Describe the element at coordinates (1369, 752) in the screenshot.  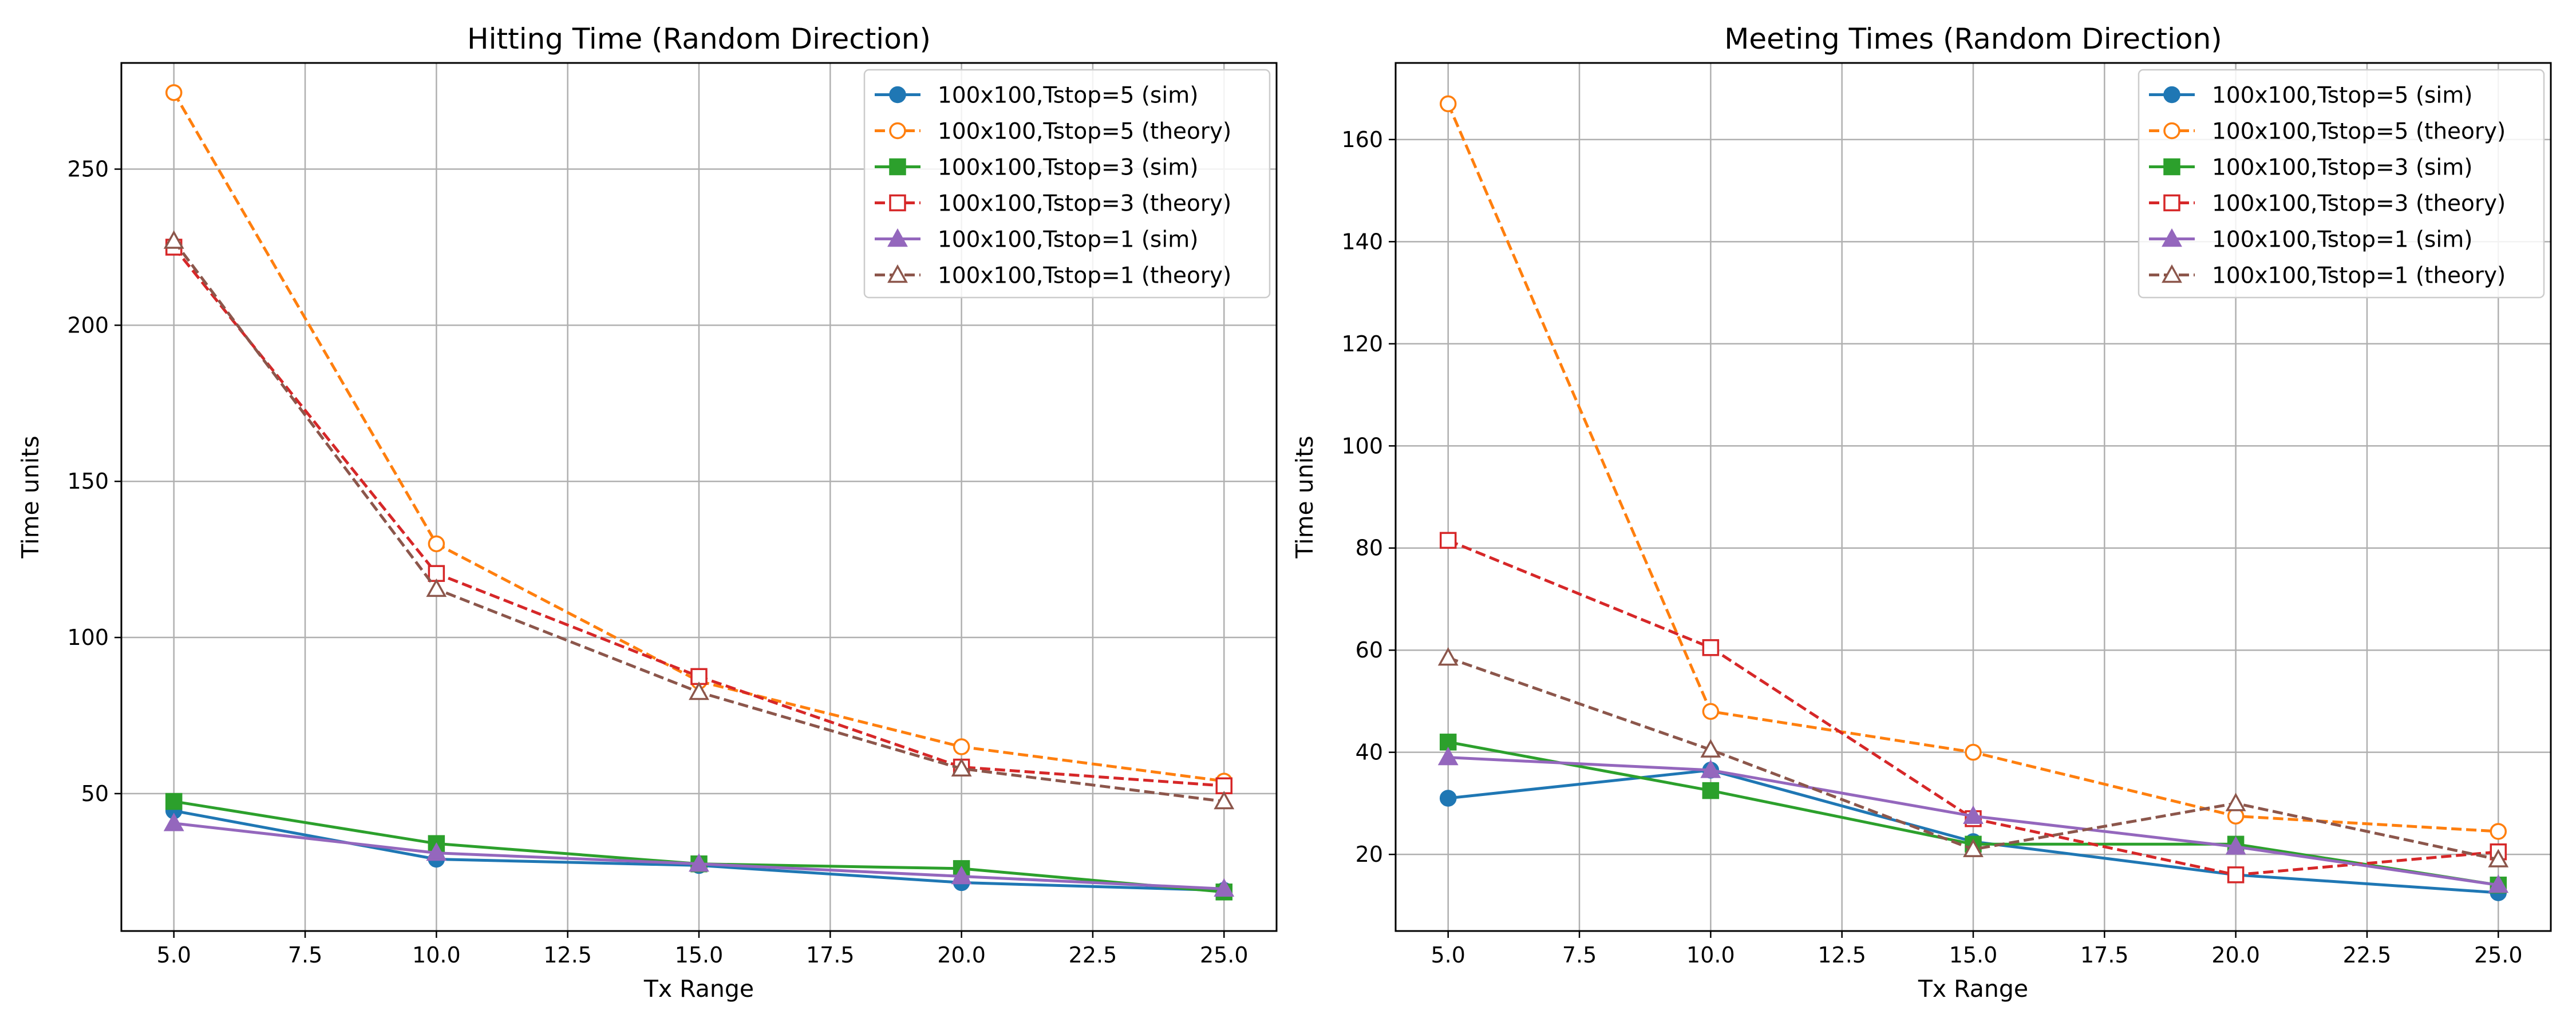
I see `y-tick-label: 40` at that location.